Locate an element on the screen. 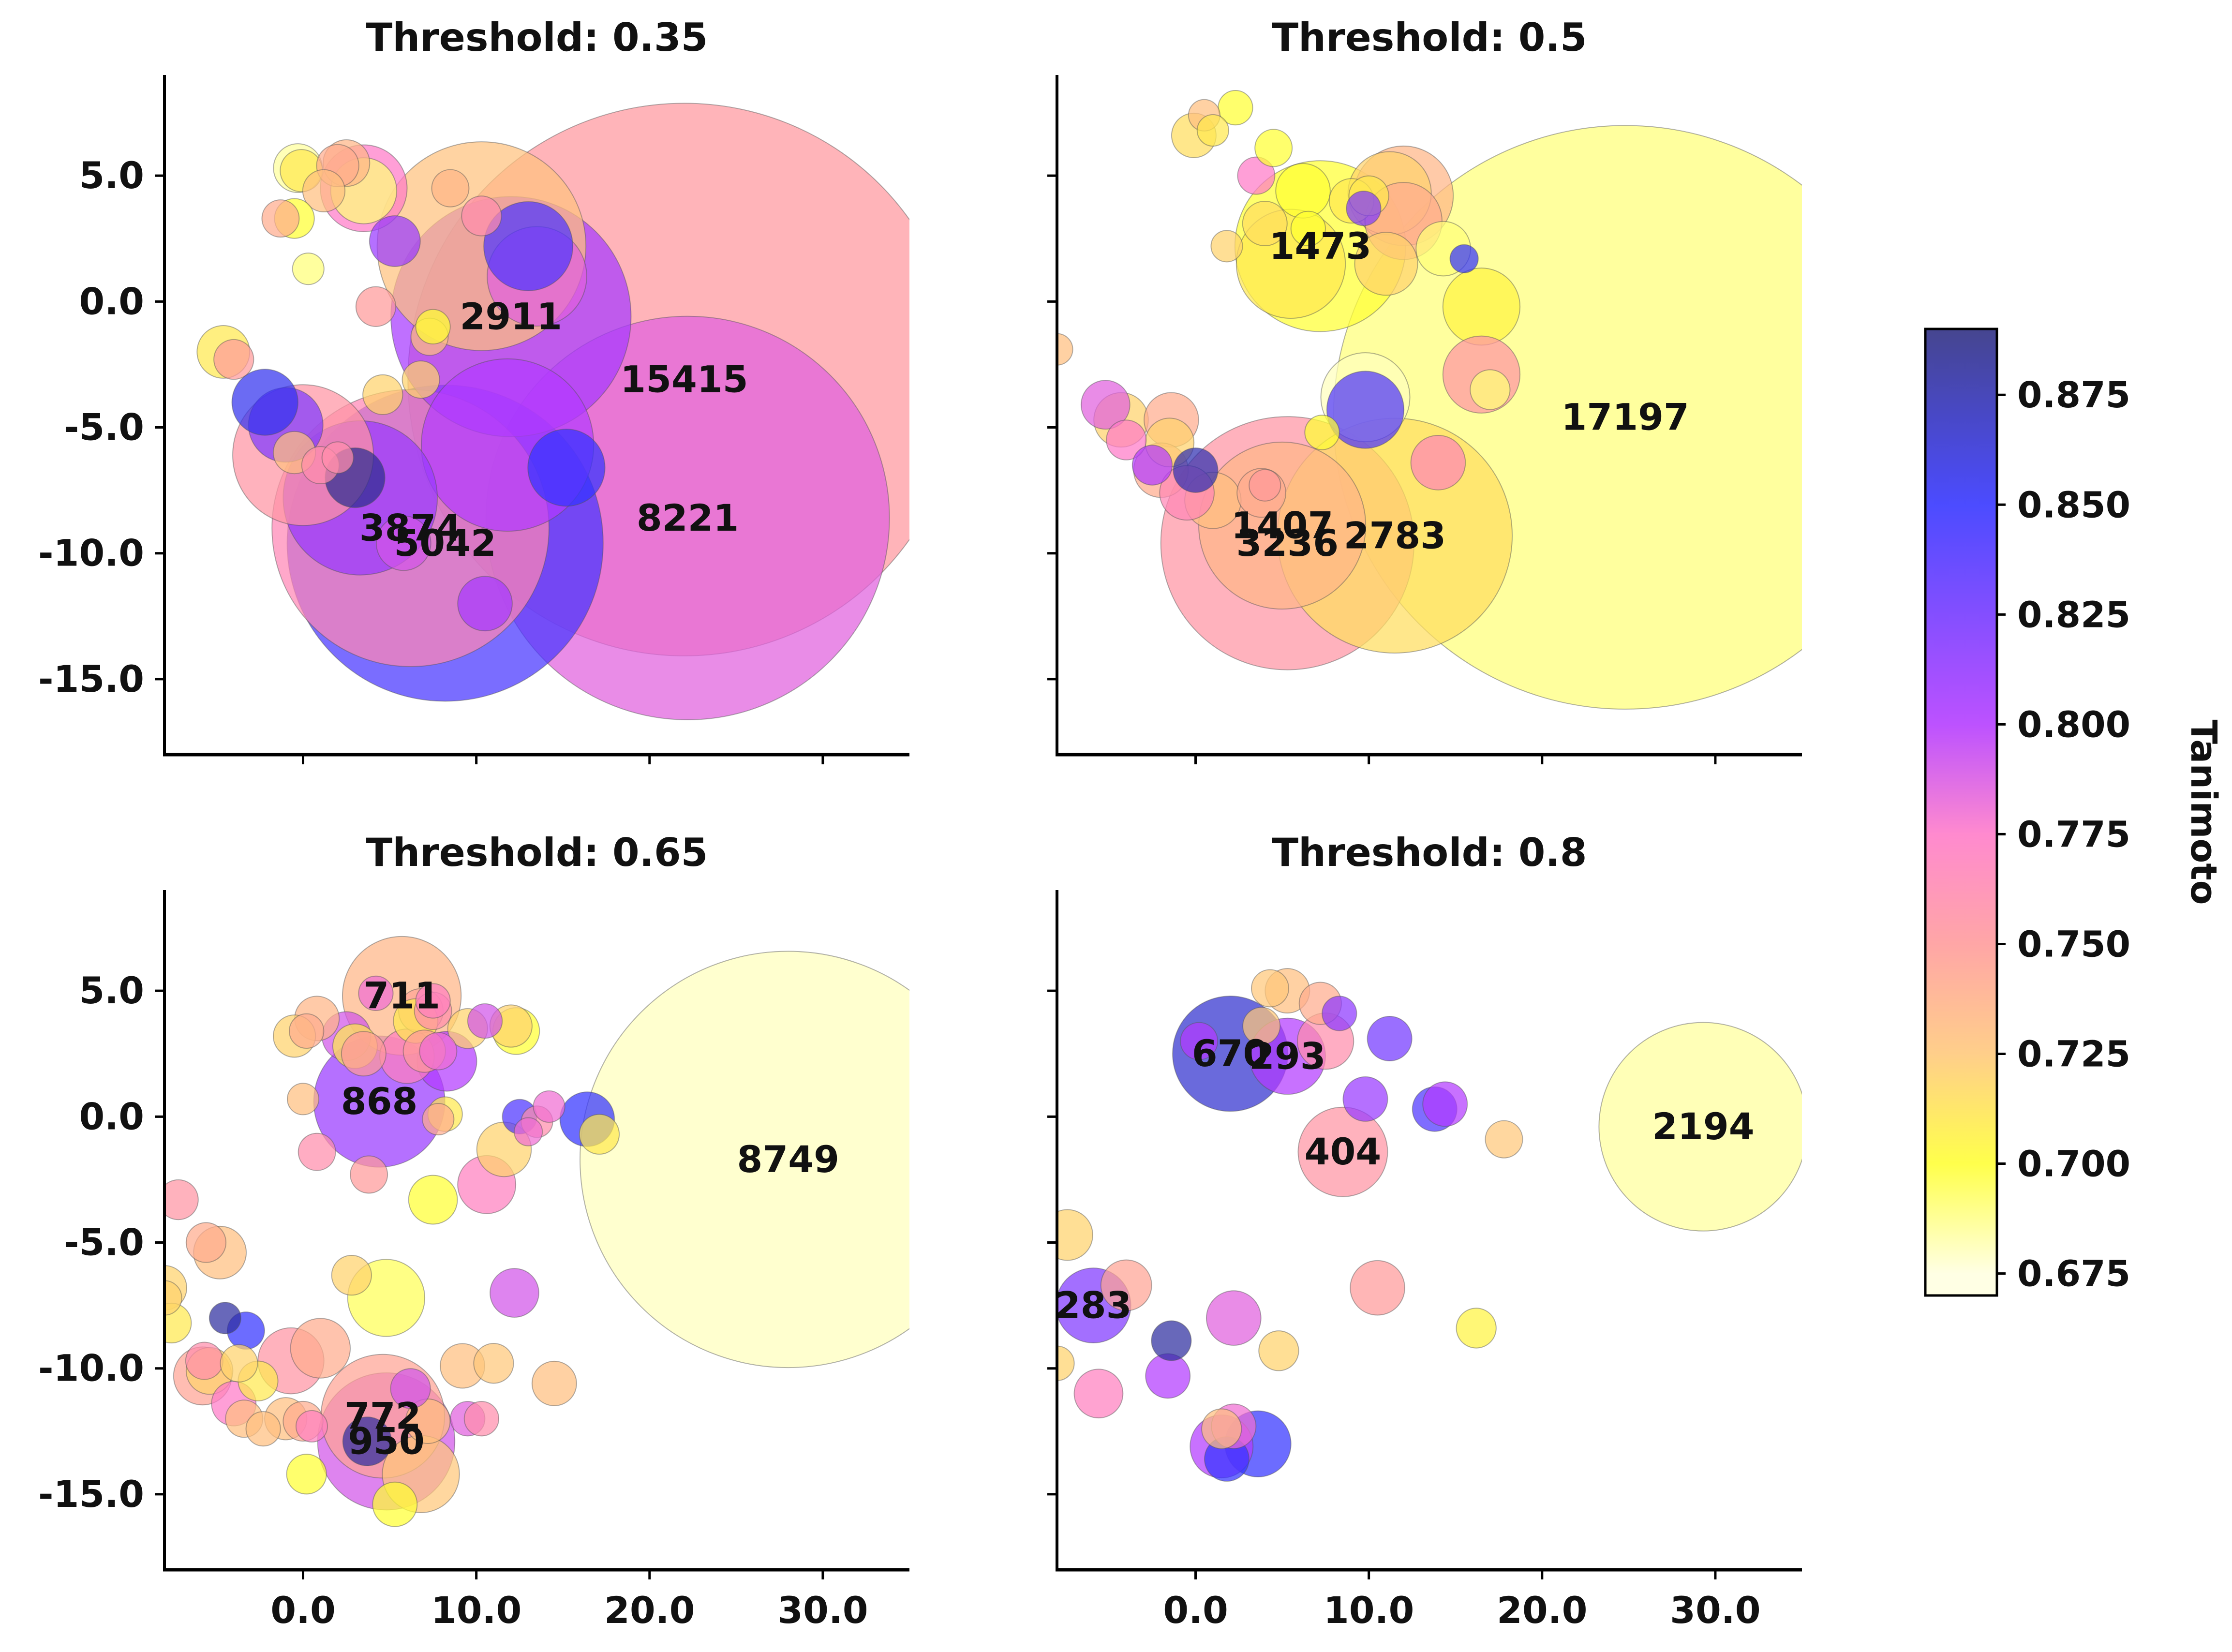 This screenshot has width=2232, height=1652. colorbar-tick-label: 0.775 is located at coordinates (2073, 834).